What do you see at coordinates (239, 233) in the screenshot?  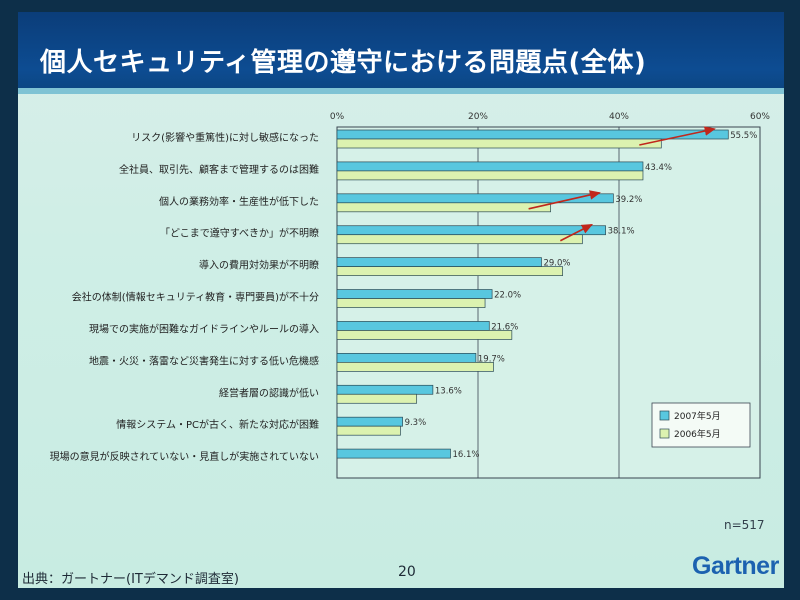 I see `category-label: 「どこまで遵守すべきか」が不明瞭` at bounding box center [239, 233].